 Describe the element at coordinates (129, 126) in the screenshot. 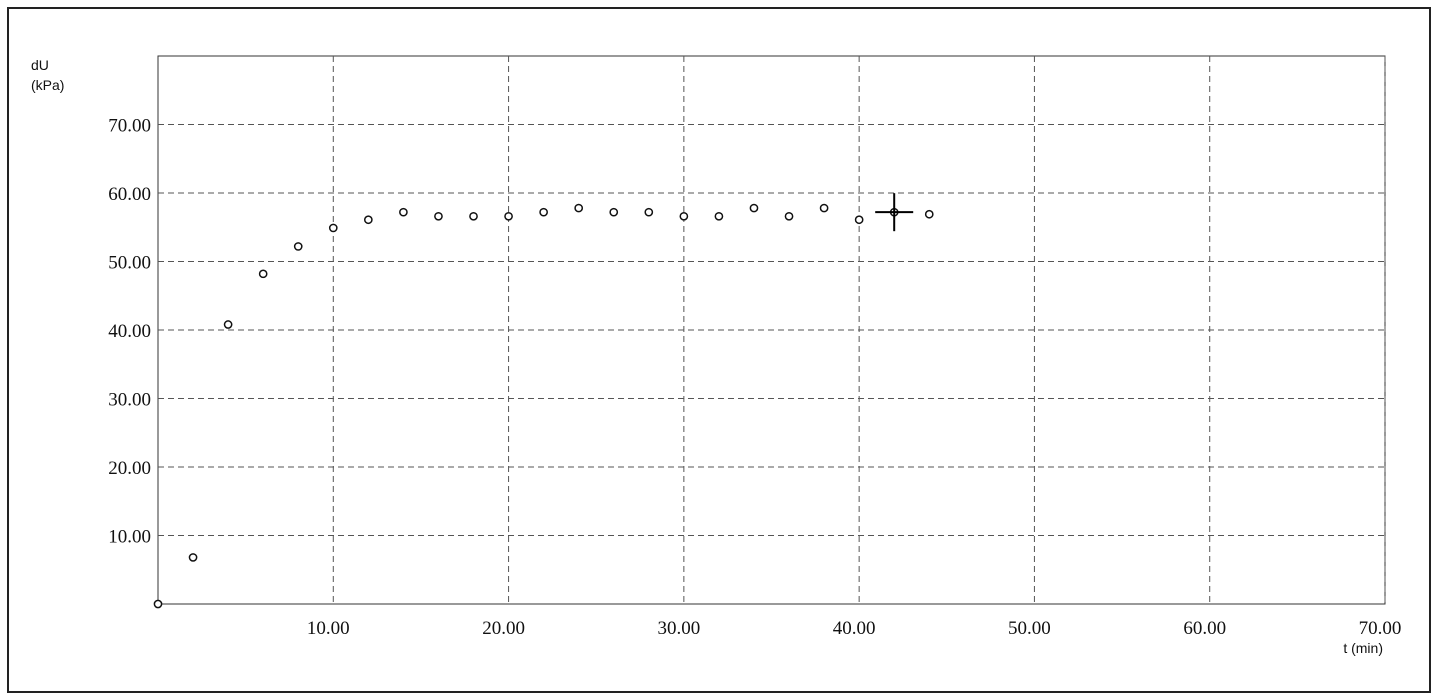

I see `y-tick-label: 70.00` at that location.